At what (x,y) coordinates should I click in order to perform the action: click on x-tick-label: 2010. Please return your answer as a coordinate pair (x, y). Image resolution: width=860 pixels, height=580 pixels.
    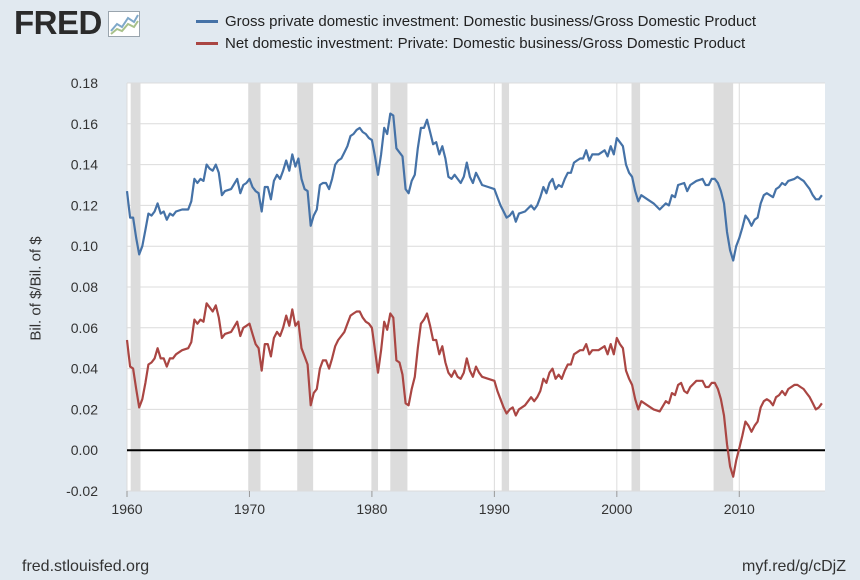
    Looking at the image, I should click on (739, 509).